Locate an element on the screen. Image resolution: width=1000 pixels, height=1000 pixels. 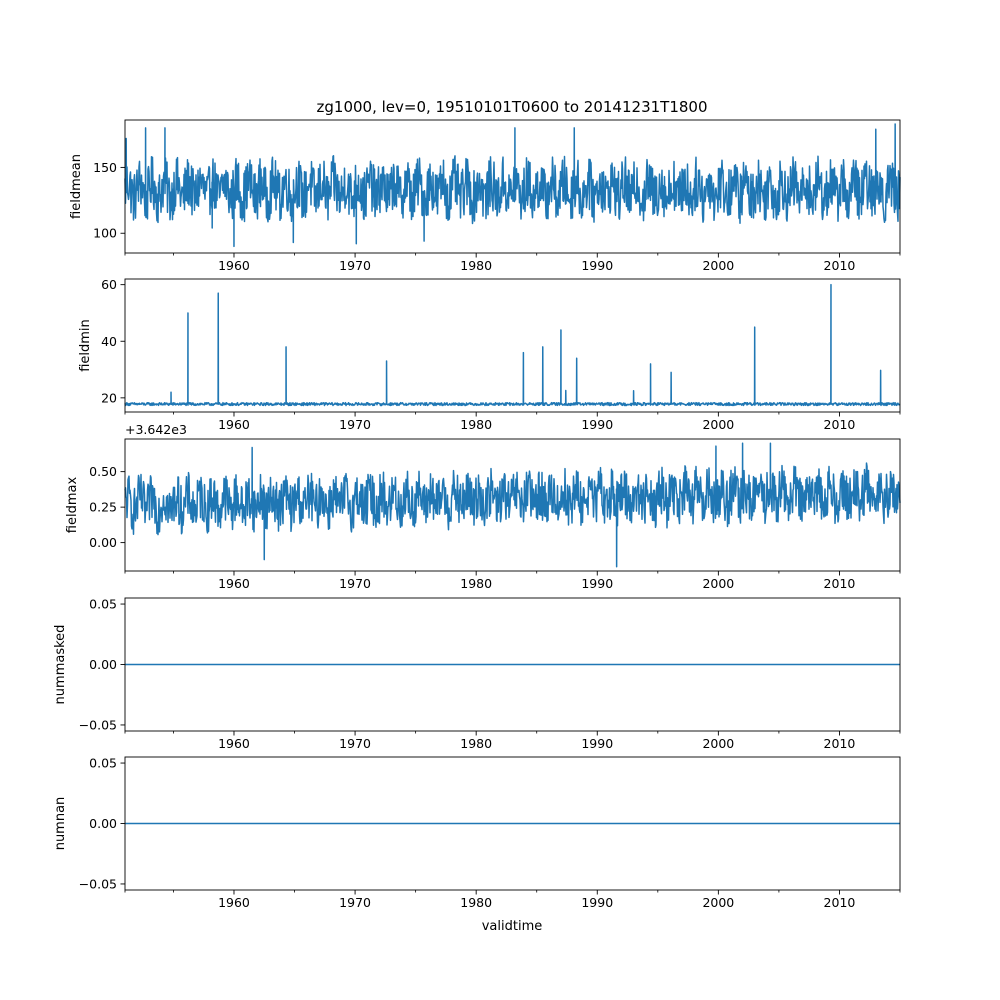
x-tick-label-fieldmean: 2010 is located at coordinates (840, 265).